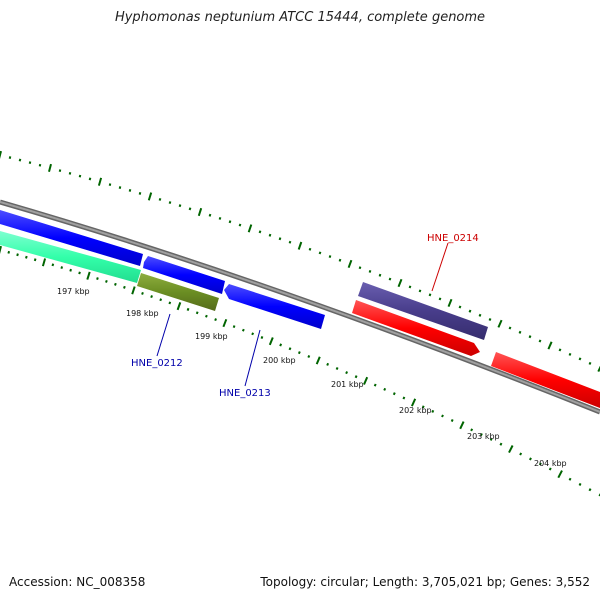 This screenshot has height=600, width=600. I want to click on gene-label-hne-0213: HNE_0213, so click(245, 393).